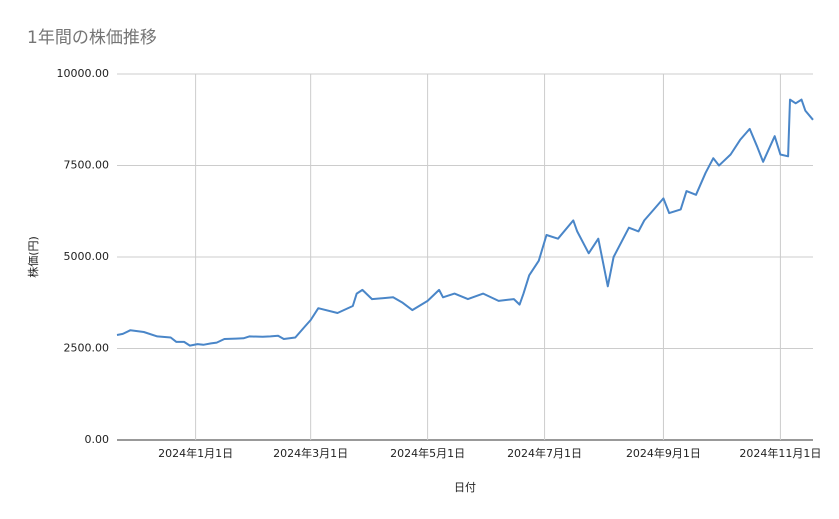  Describe the element at coordinates (87, 256) in the screenshot. I see `y-tick-label: 5000.00` at that location.